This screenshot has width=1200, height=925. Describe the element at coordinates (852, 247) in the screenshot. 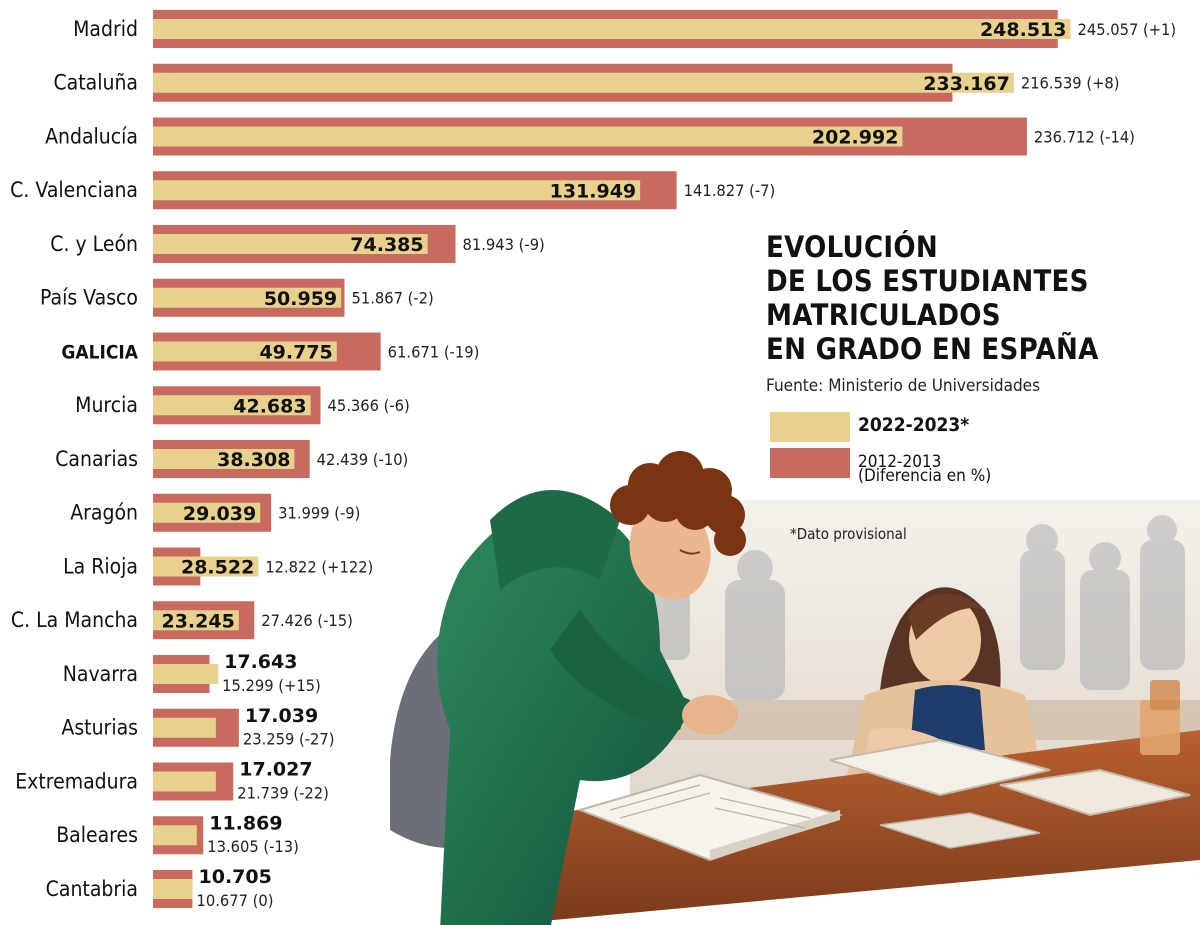

I see `chart-title-line-1: EVOLUCIÓN` at that location.